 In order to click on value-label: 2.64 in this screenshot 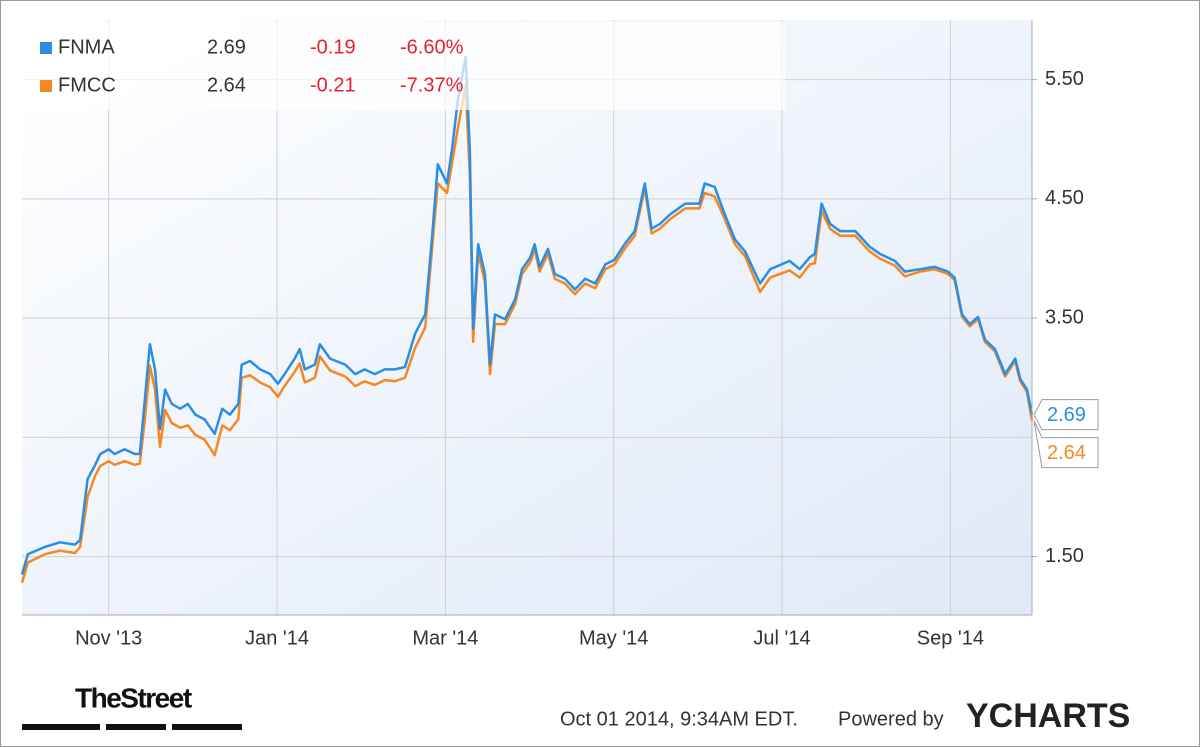, I will do `click(1066, 453)`.